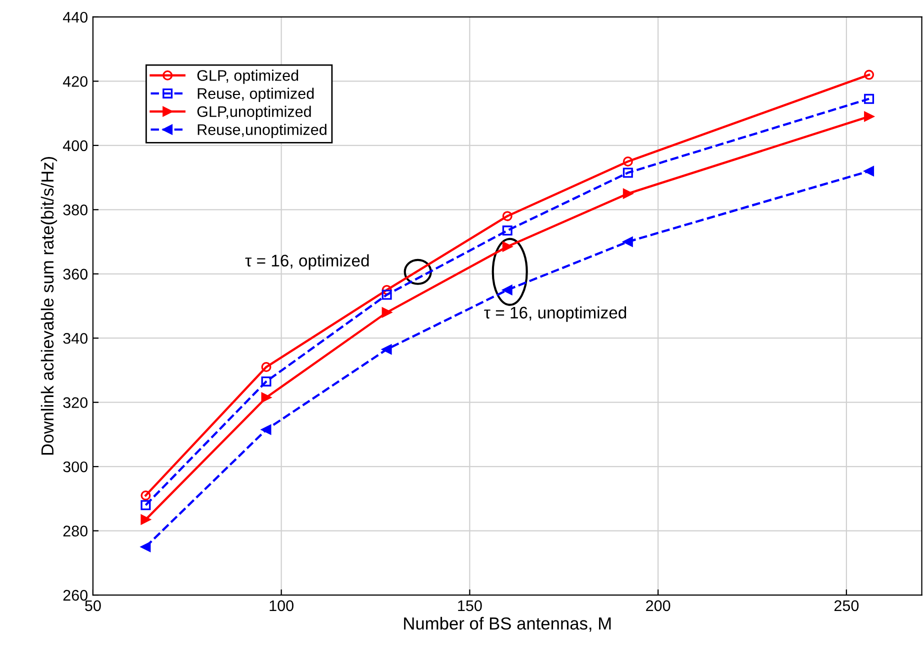 The width and height of the screenshot is (924, 658). What do you see at coordinates (75, 338) in the screenshot?
I see `y-tick-label: 340` at bounding box center [75, 338].